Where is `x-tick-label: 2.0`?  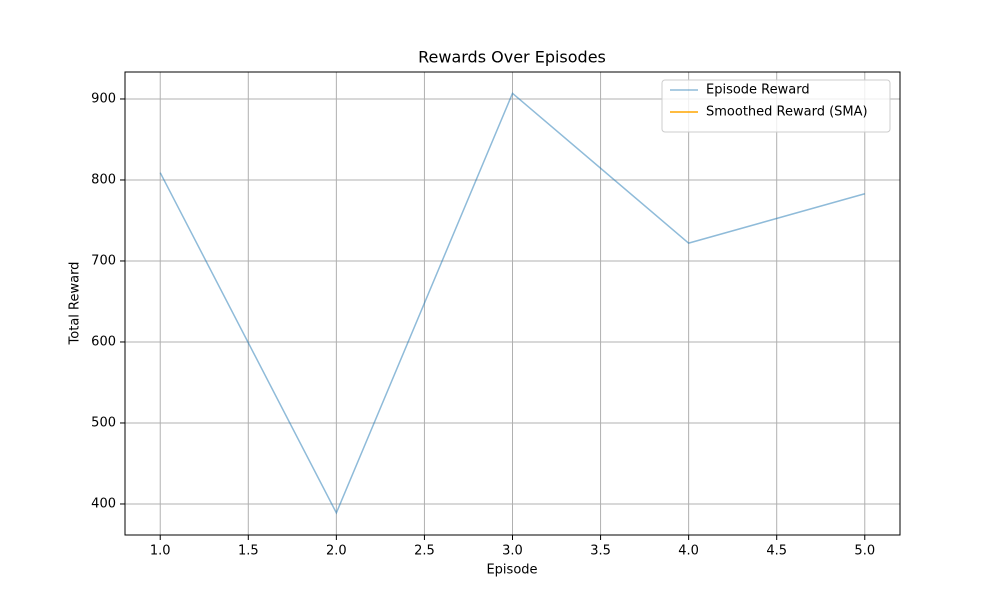
x-tick-label: 2.0 is located at coordinates (336, 551).